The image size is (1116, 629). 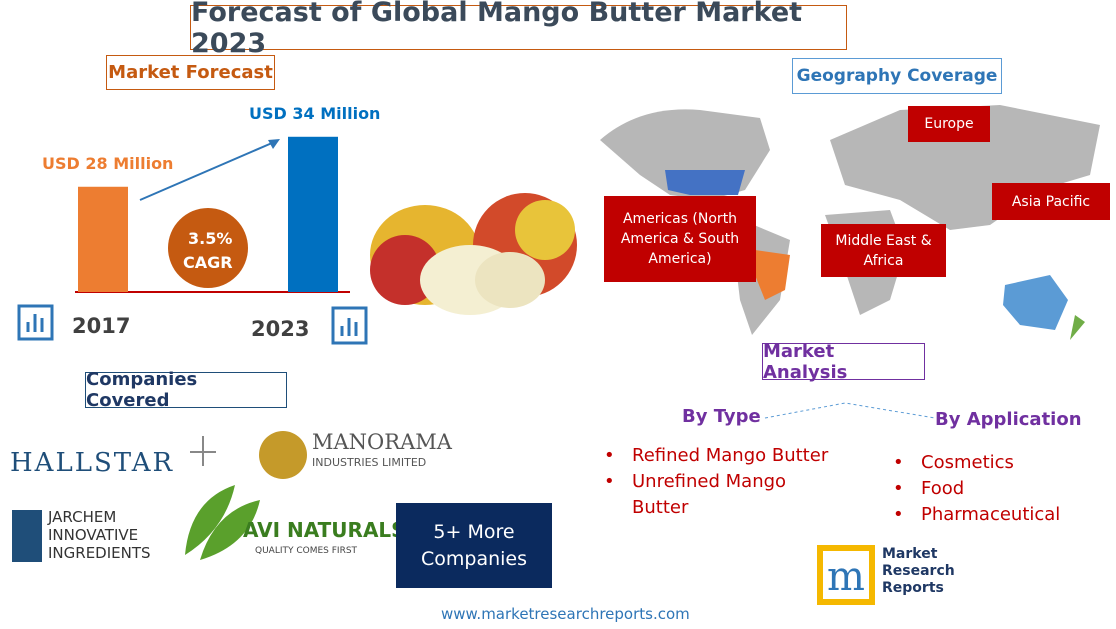 What do you see at coordinates (186, 390) in the screenshot?
I see `section-heading: Companies Covered` at bounding box center [186, 390].